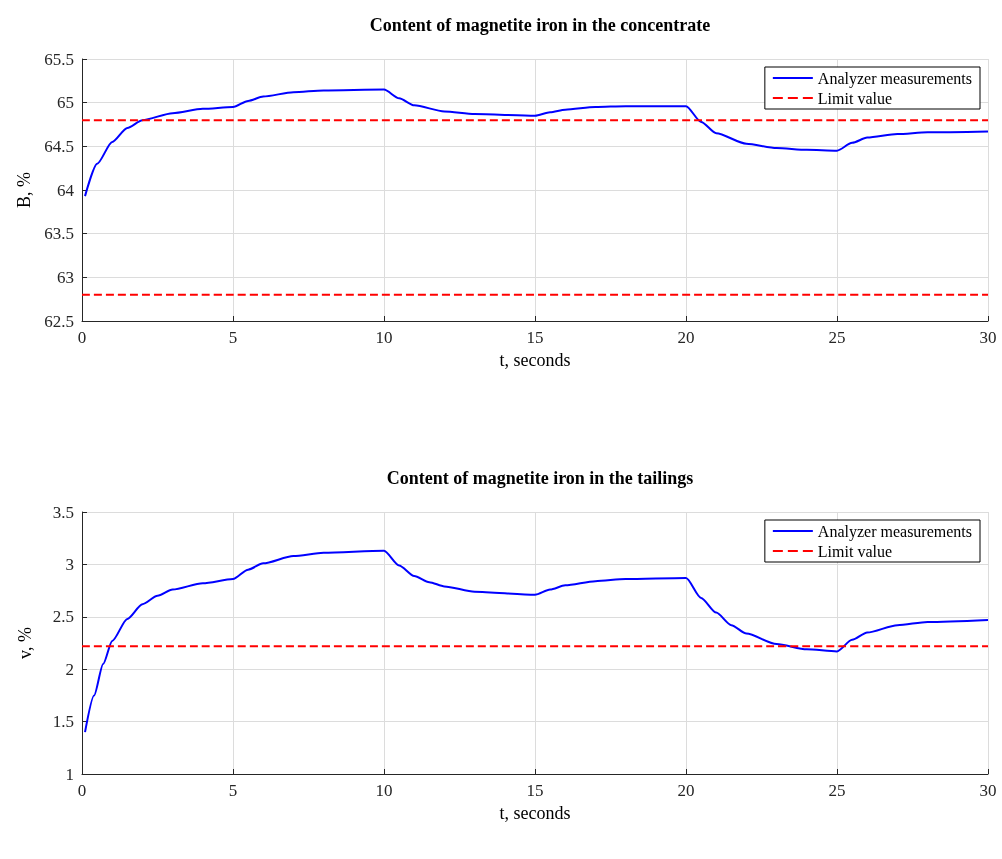  What do you see at coordinates (69, 774) in the screenshot?
I see `y-tick-label: 1` at bounding box center [69, 774].